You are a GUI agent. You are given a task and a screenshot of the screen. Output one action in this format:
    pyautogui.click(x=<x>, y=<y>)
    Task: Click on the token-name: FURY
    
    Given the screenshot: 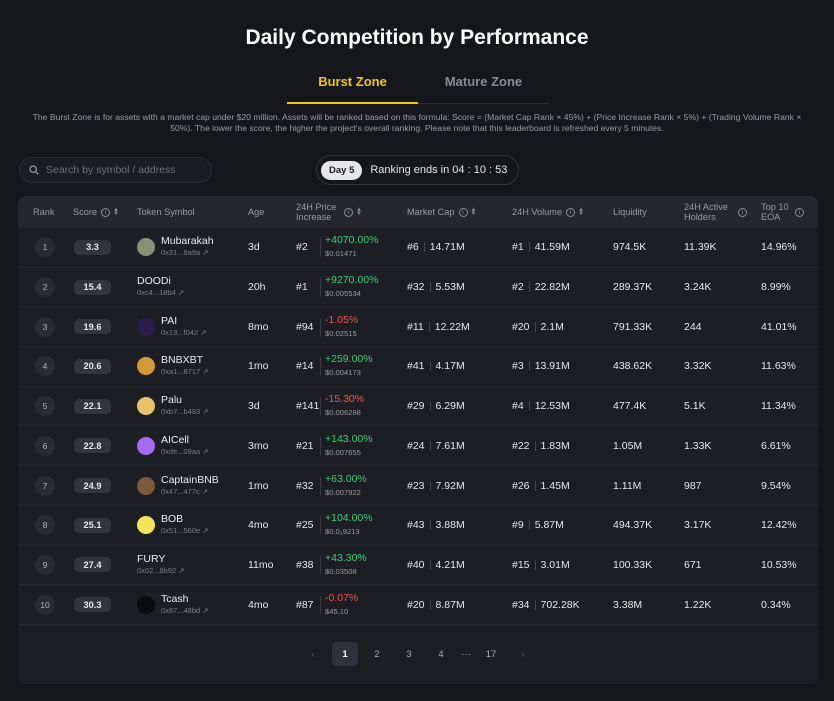 What is the action you would take?
    pyautogui.click(x=151, y=558)
    